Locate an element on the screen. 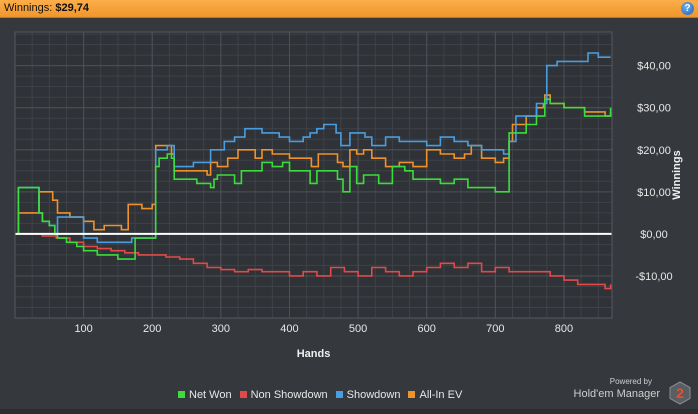 The image size is (698, 414). legend-label: All-In EV is located at coordinates (441, 395).